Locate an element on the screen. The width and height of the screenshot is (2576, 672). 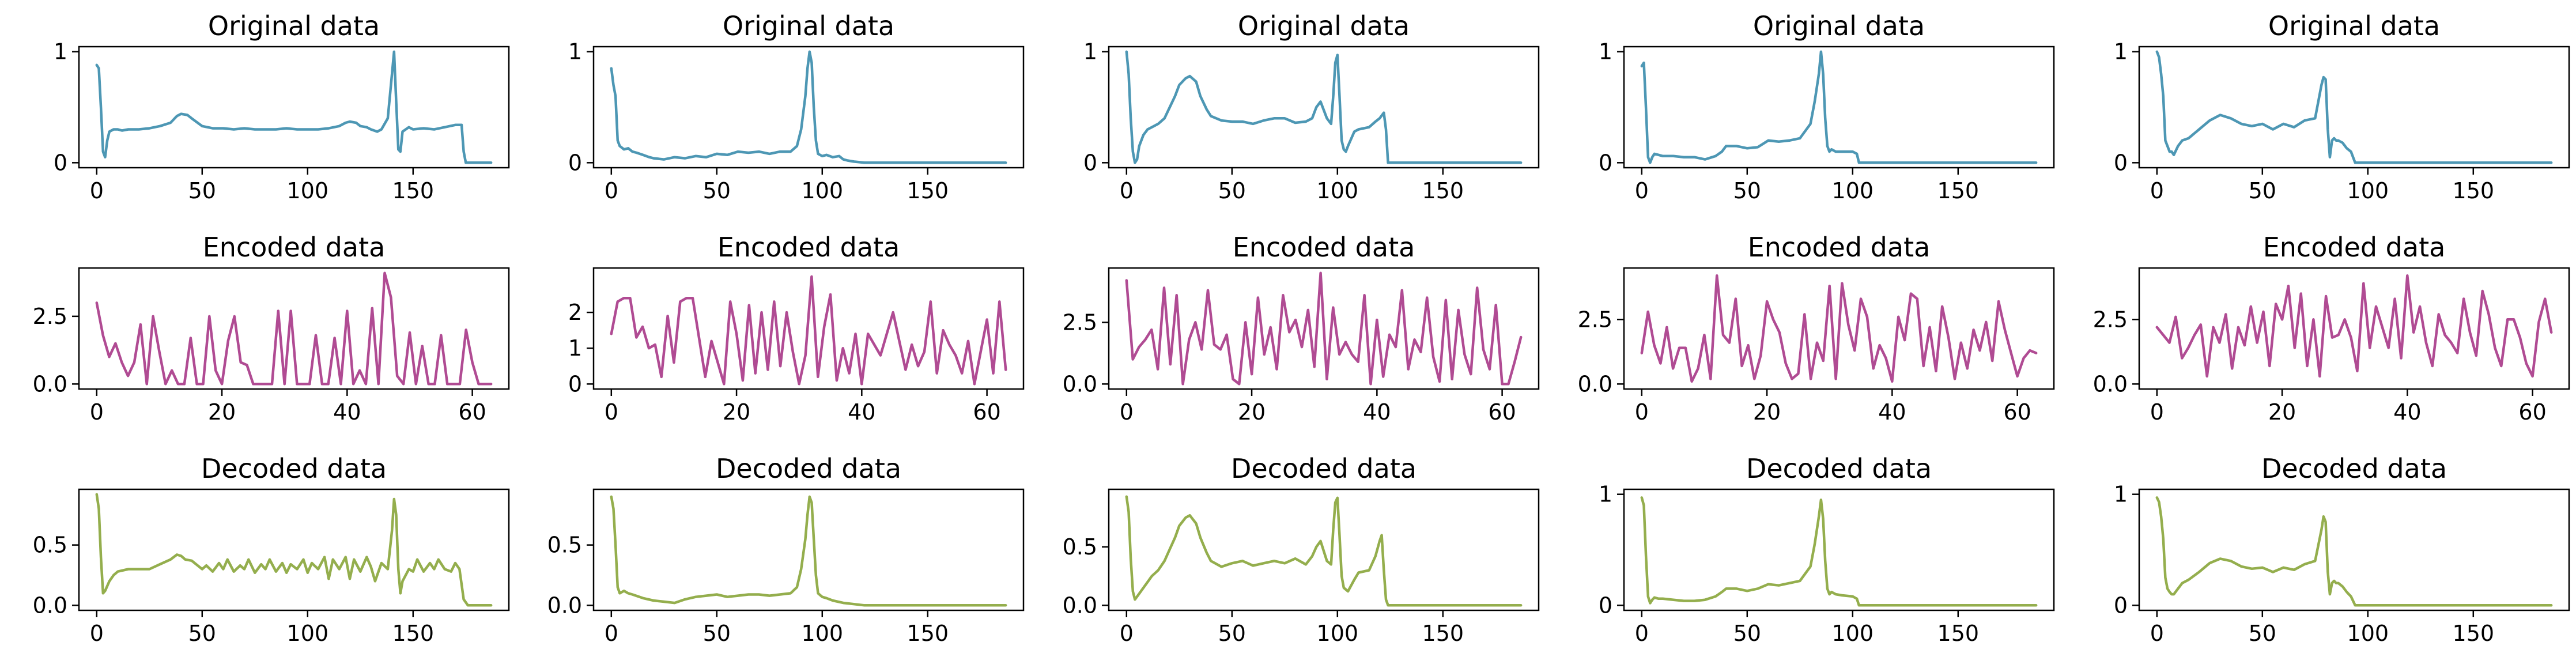
subplot-r0-c3: Original data 0 50 100 150 0 1 is located at coordinates (1827, 107).